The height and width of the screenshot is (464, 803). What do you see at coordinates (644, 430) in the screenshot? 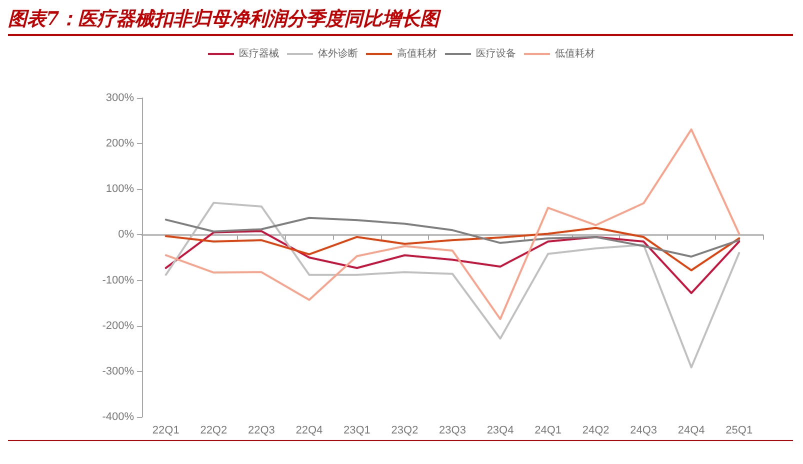
I see `x-tick-label: 24Q3` at bounding box center [644, 430].